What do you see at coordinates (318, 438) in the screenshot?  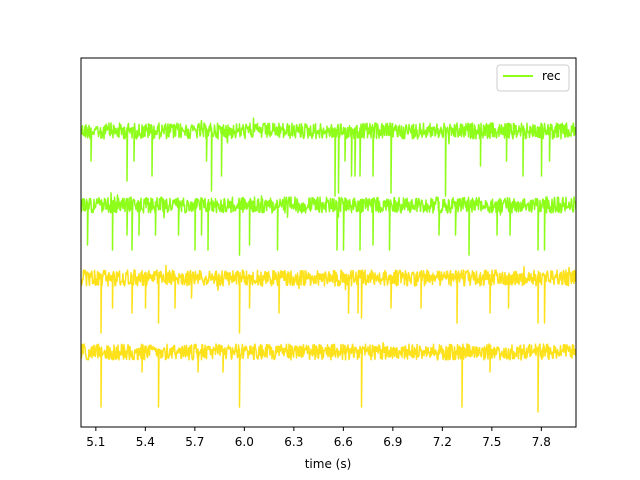 I see `x-axis-ticks: 5.1 5.4 5.7 6.0 6.3 6.6 6.9 7.2 7.5 7.8` at bounding box center [318, 438].